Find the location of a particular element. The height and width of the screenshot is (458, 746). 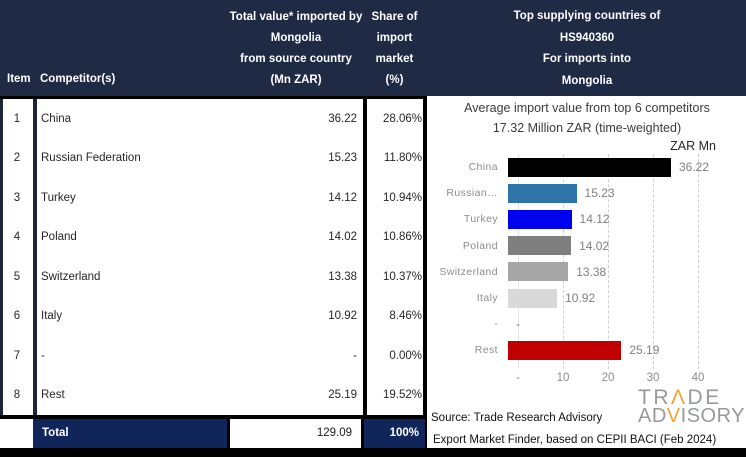

bar-turkey is located at coordinates (540, 219).